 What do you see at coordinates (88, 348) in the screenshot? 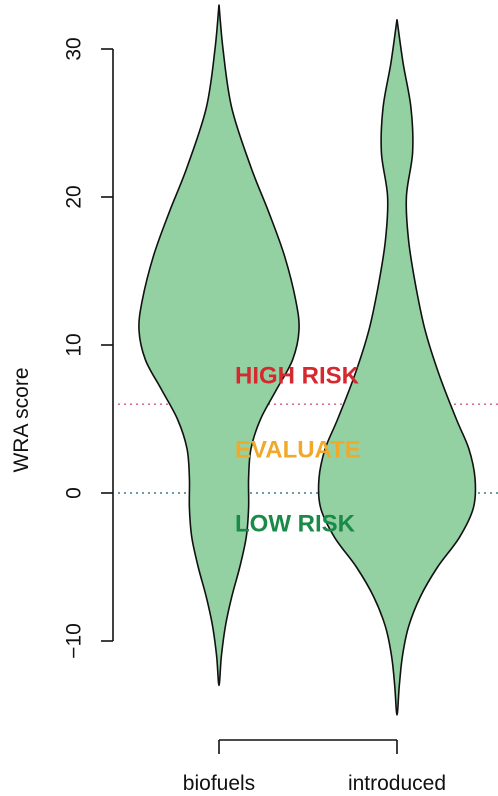
I see `y-axis: −10 0 10 20 30` at bounding box center [88, 348].